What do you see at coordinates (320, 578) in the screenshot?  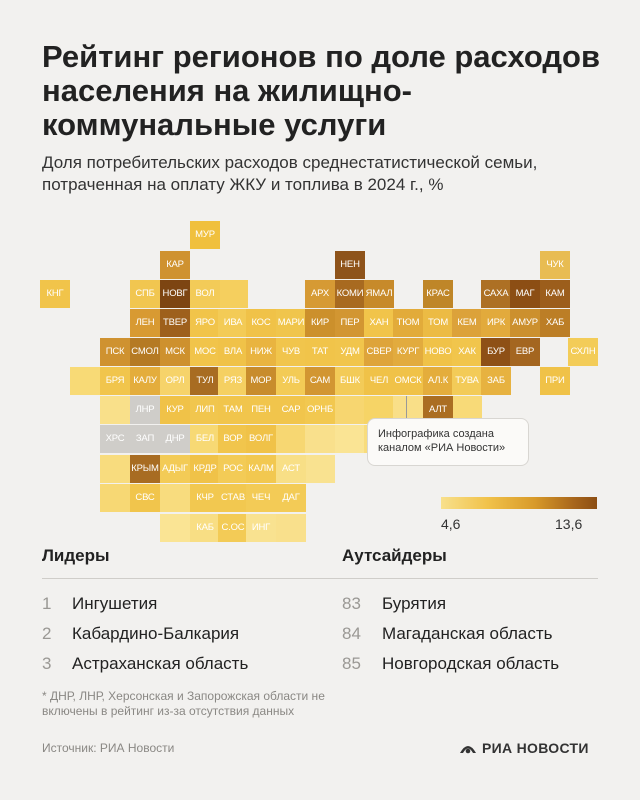 I see `divider` at bounding box center [320, 578].